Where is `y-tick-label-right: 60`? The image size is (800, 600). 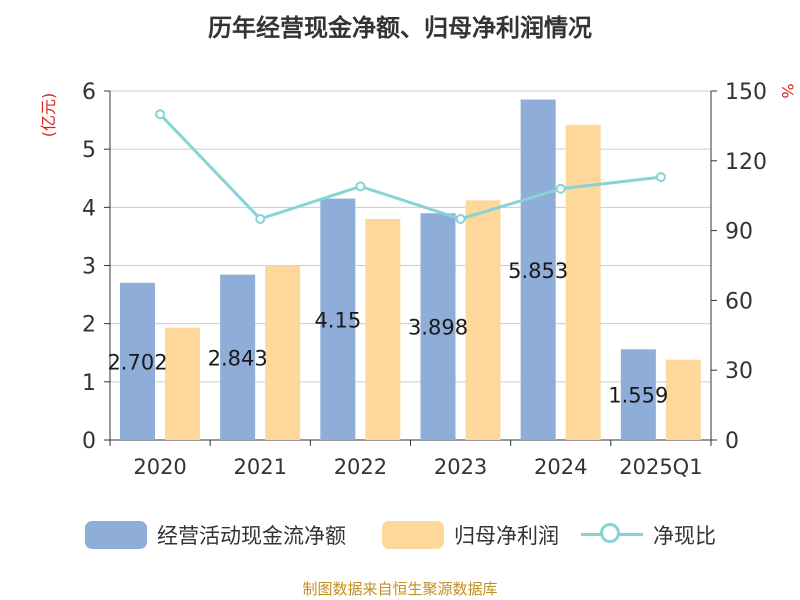 y-tick-label-right: 60 is located at coordinates (739, 301).